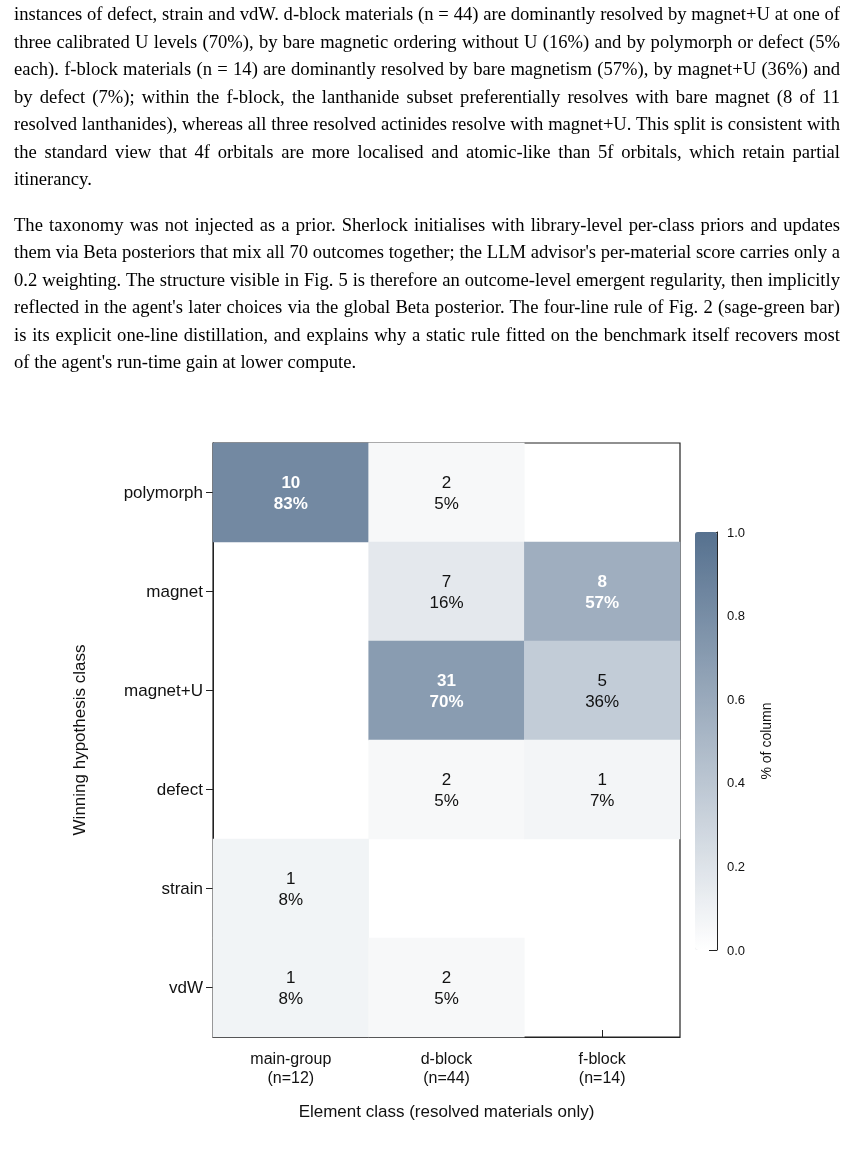 The image size is (854, 1149). What do you see at coordinates (602, 591) in the screenshot?
I see `data-label: 8 57%` at bounding box center [602, 591].